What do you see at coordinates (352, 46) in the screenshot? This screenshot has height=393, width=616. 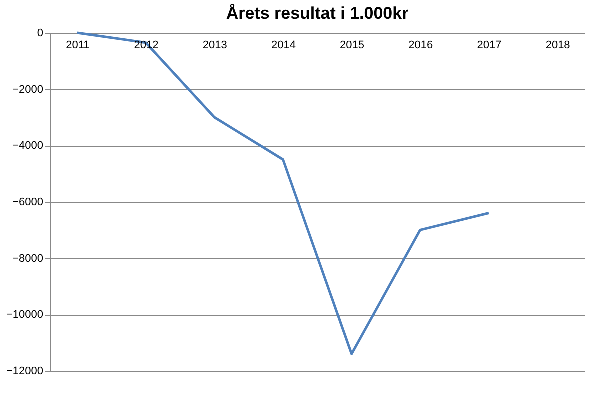 I see `x-tick-label: 2015` at bounding box center [352, 46].